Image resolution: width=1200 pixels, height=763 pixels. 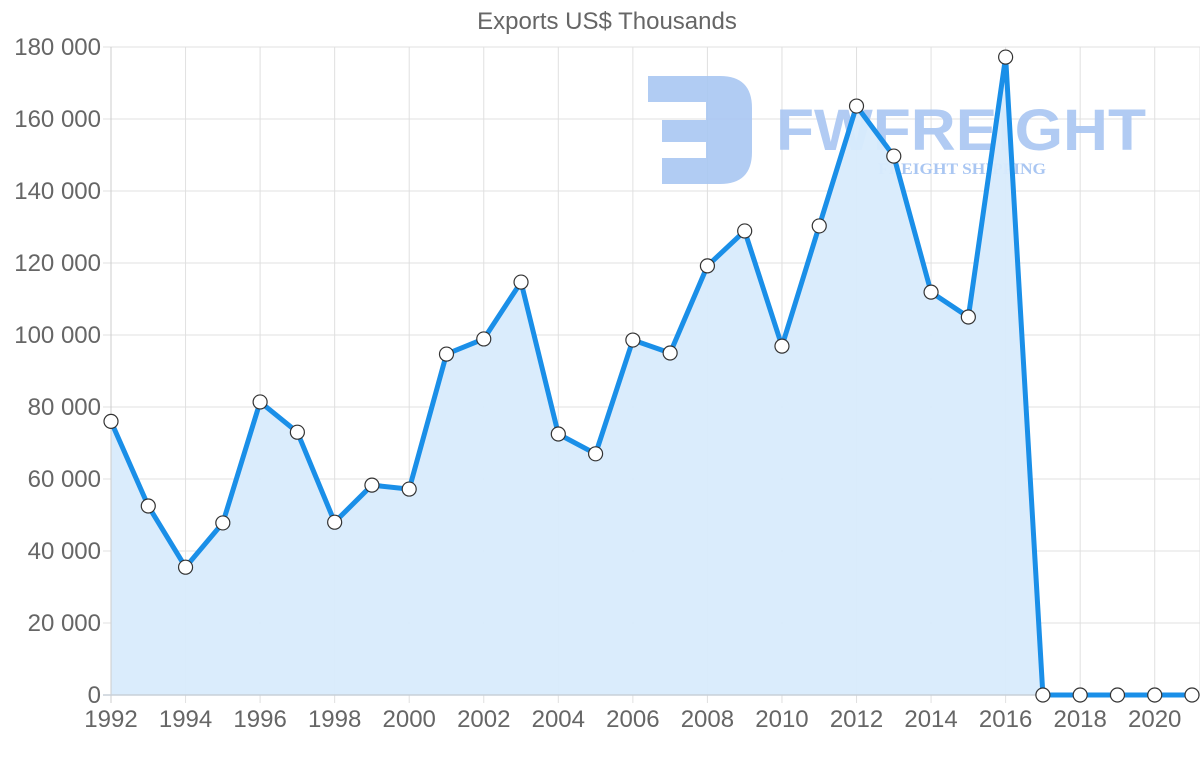 What do you see at coordinates (64, 623) in the screenshot?
I see `y-tick-label: 20 000` at bounding box center [64, 623].